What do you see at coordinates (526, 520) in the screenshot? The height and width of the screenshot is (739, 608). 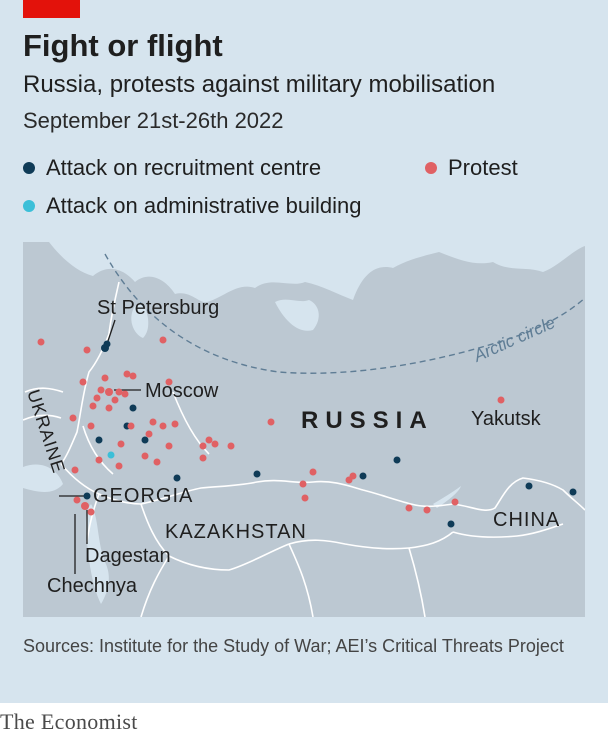 I see `label-china: CHINA` at bounding box center [526, 520].